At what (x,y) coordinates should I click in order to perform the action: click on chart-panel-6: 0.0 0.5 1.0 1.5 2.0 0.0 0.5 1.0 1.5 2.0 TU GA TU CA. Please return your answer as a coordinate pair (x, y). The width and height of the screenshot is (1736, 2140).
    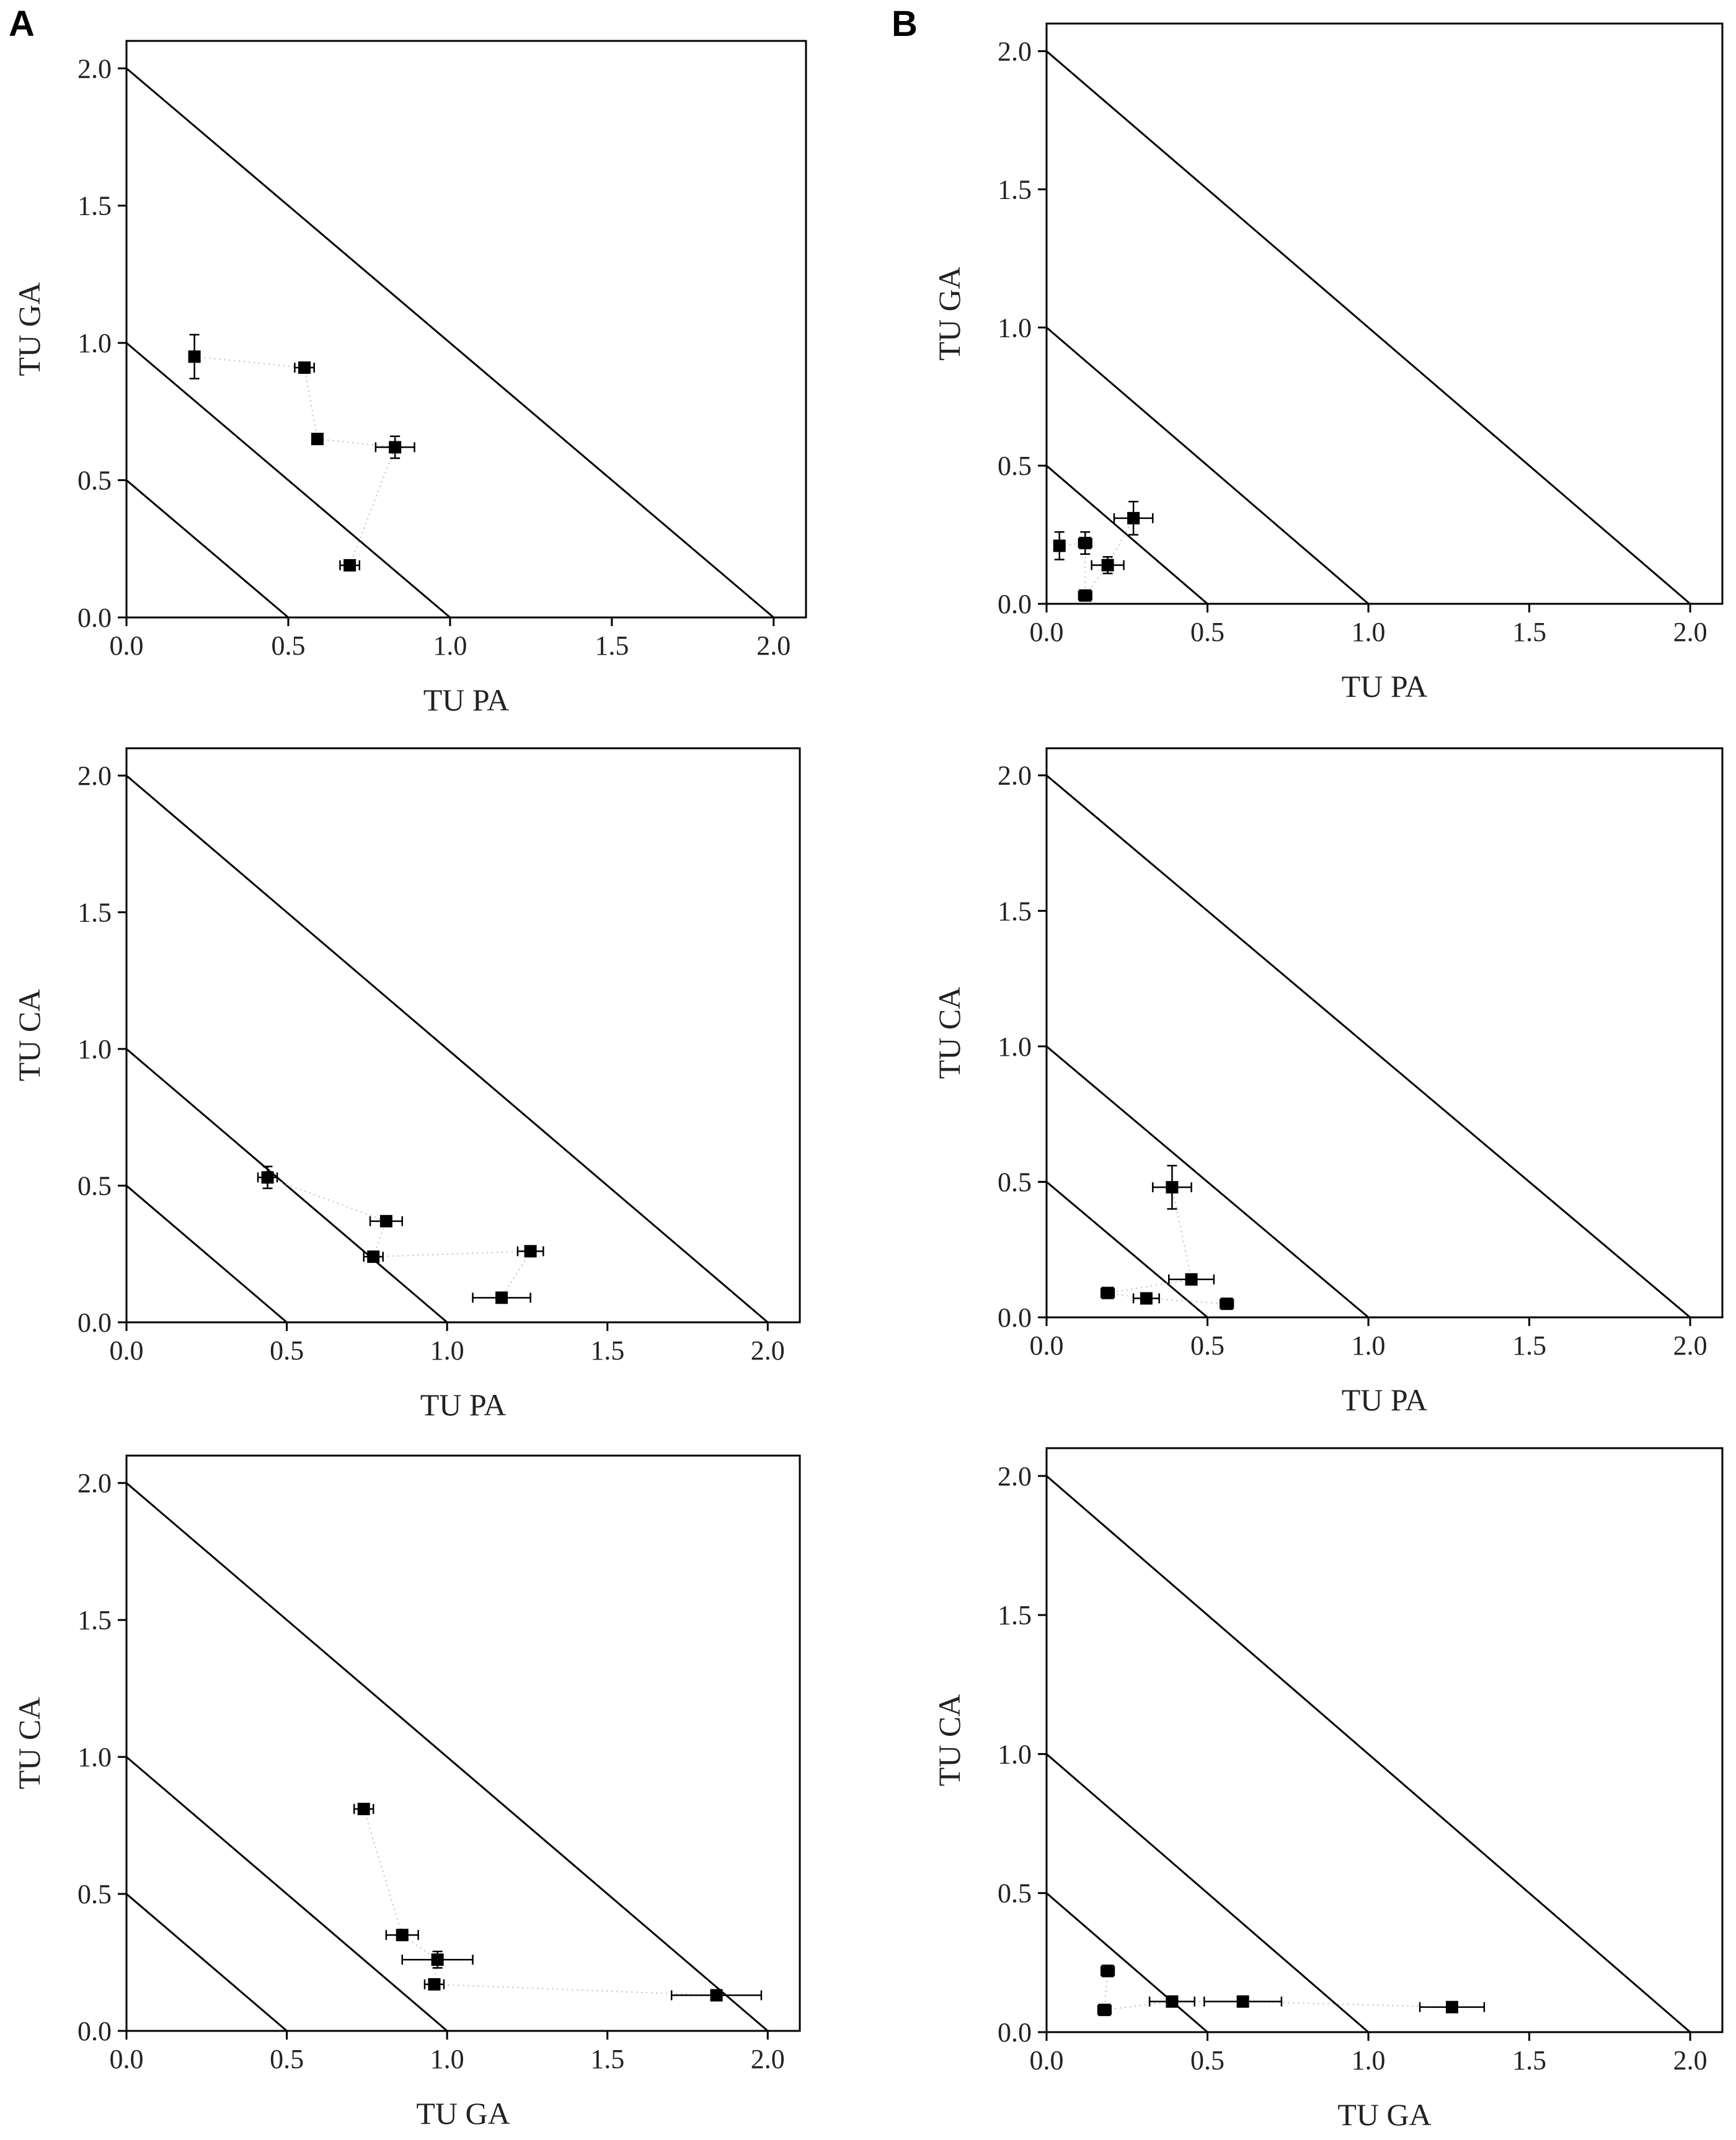
    Looking at the image, I should click on (1328, 1789).